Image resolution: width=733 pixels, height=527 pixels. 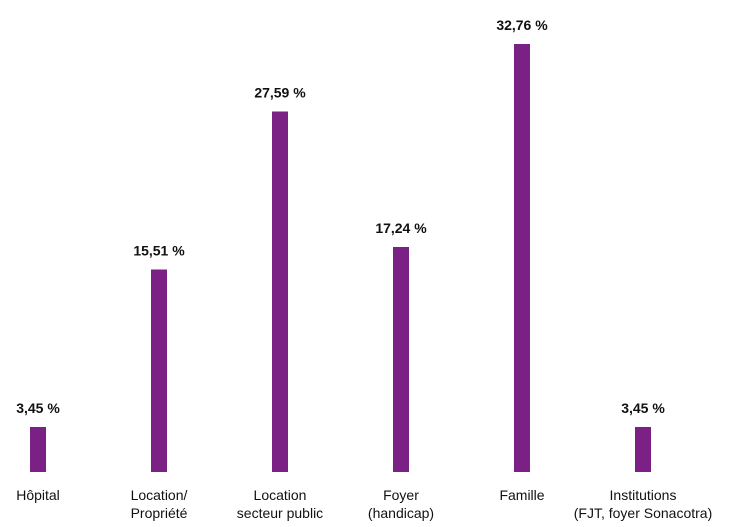 I want to click on category-label: secteur public, so click(x=280, y=513).